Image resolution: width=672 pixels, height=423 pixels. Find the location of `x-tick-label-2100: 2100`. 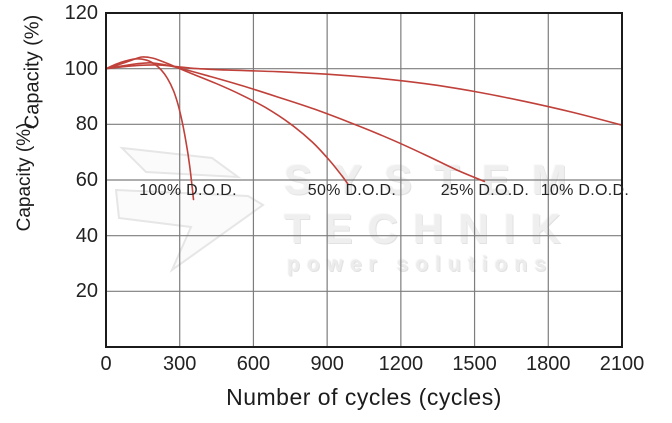

x-tick-label-2100: 2100 is located at coordinates (622, 364).